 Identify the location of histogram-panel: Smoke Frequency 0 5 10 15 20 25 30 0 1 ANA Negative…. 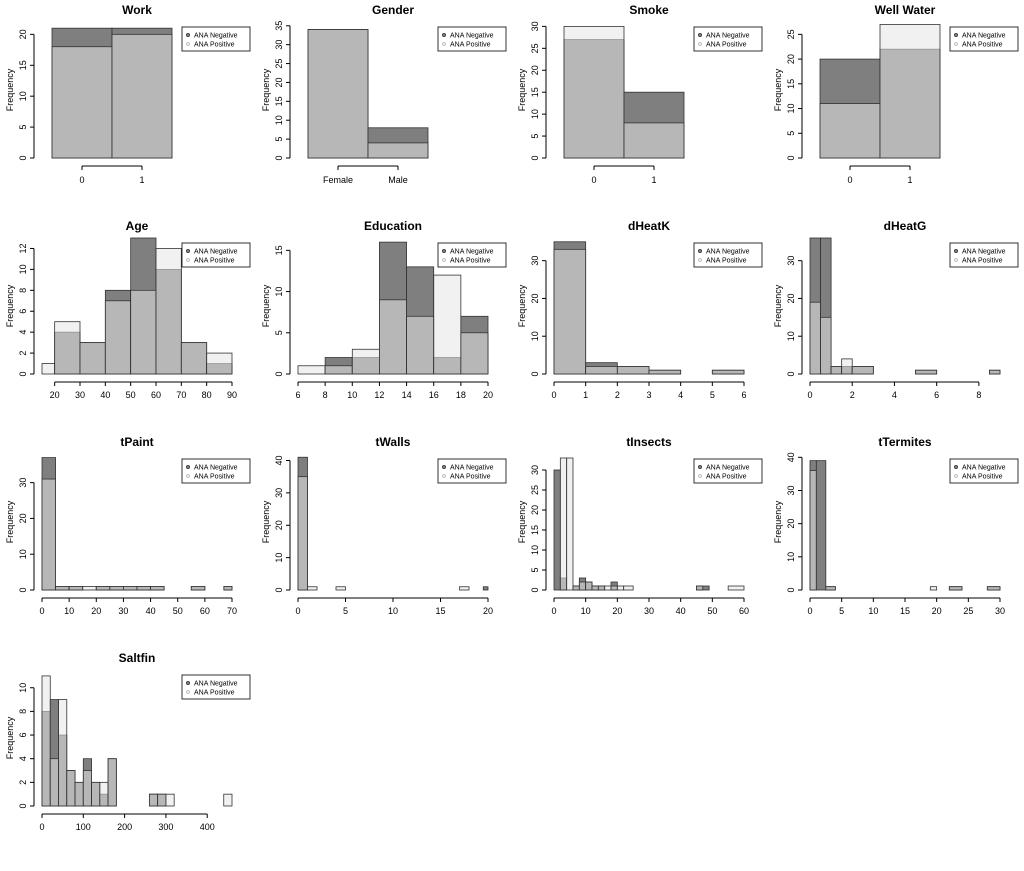
(640, 108).